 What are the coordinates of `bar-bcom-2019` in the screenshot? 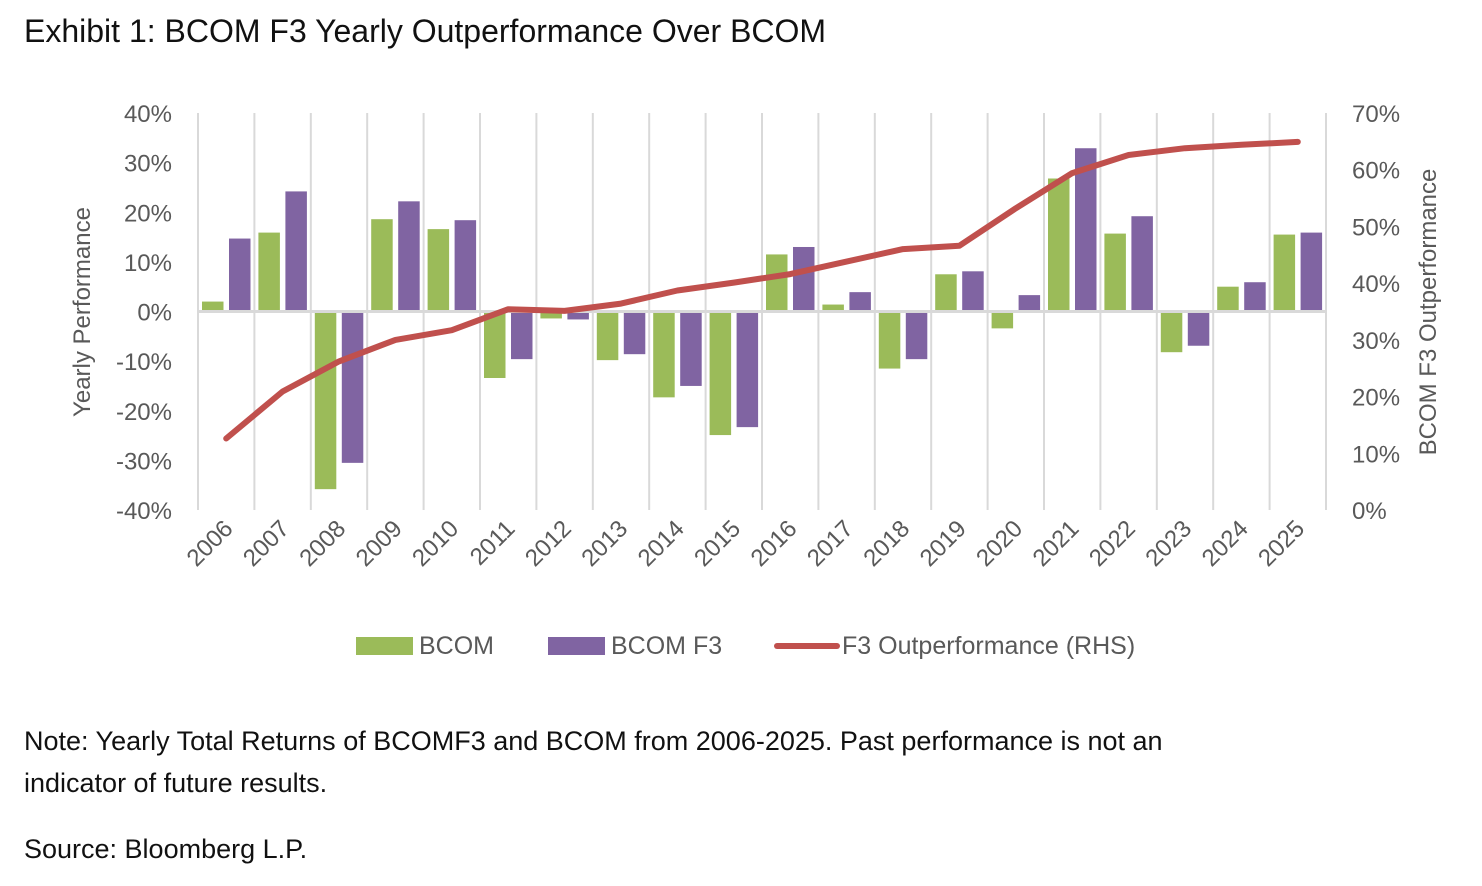 It's located at (946, 293).